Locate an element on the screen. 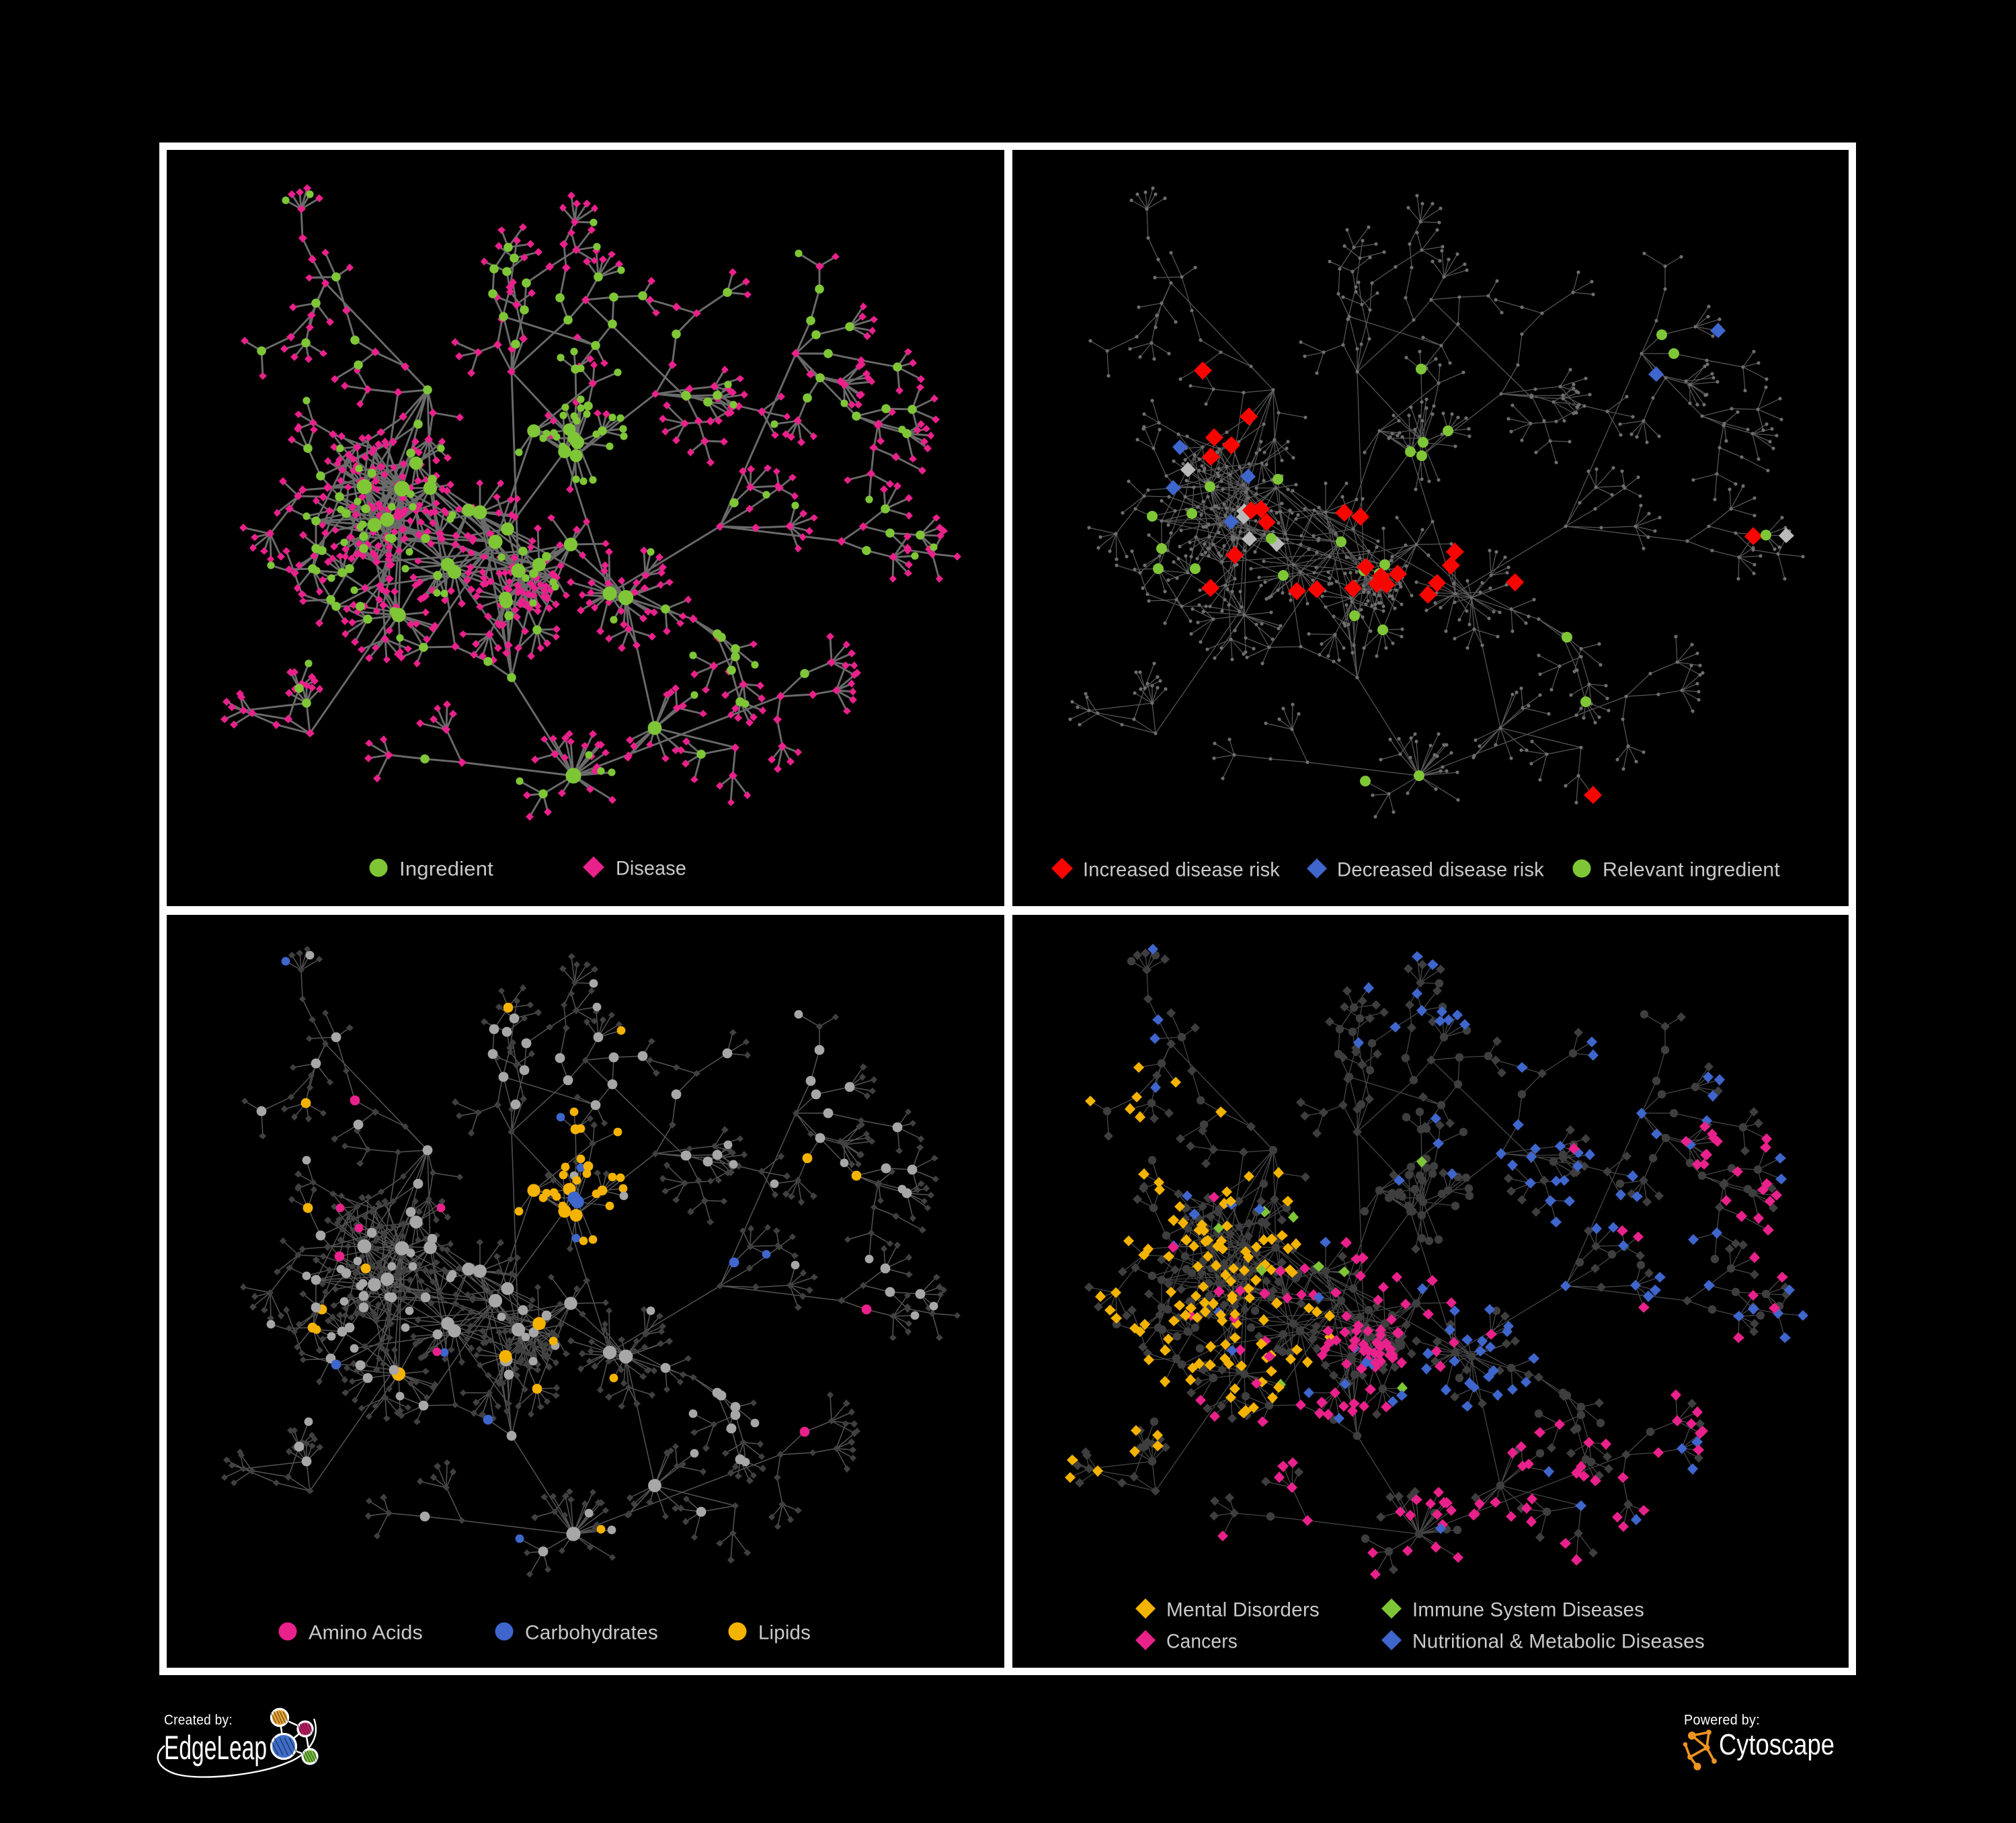 The width and height of the screenshot is (2016, 1823). svg-text: Lipids is located at coordinates (784, 1633).